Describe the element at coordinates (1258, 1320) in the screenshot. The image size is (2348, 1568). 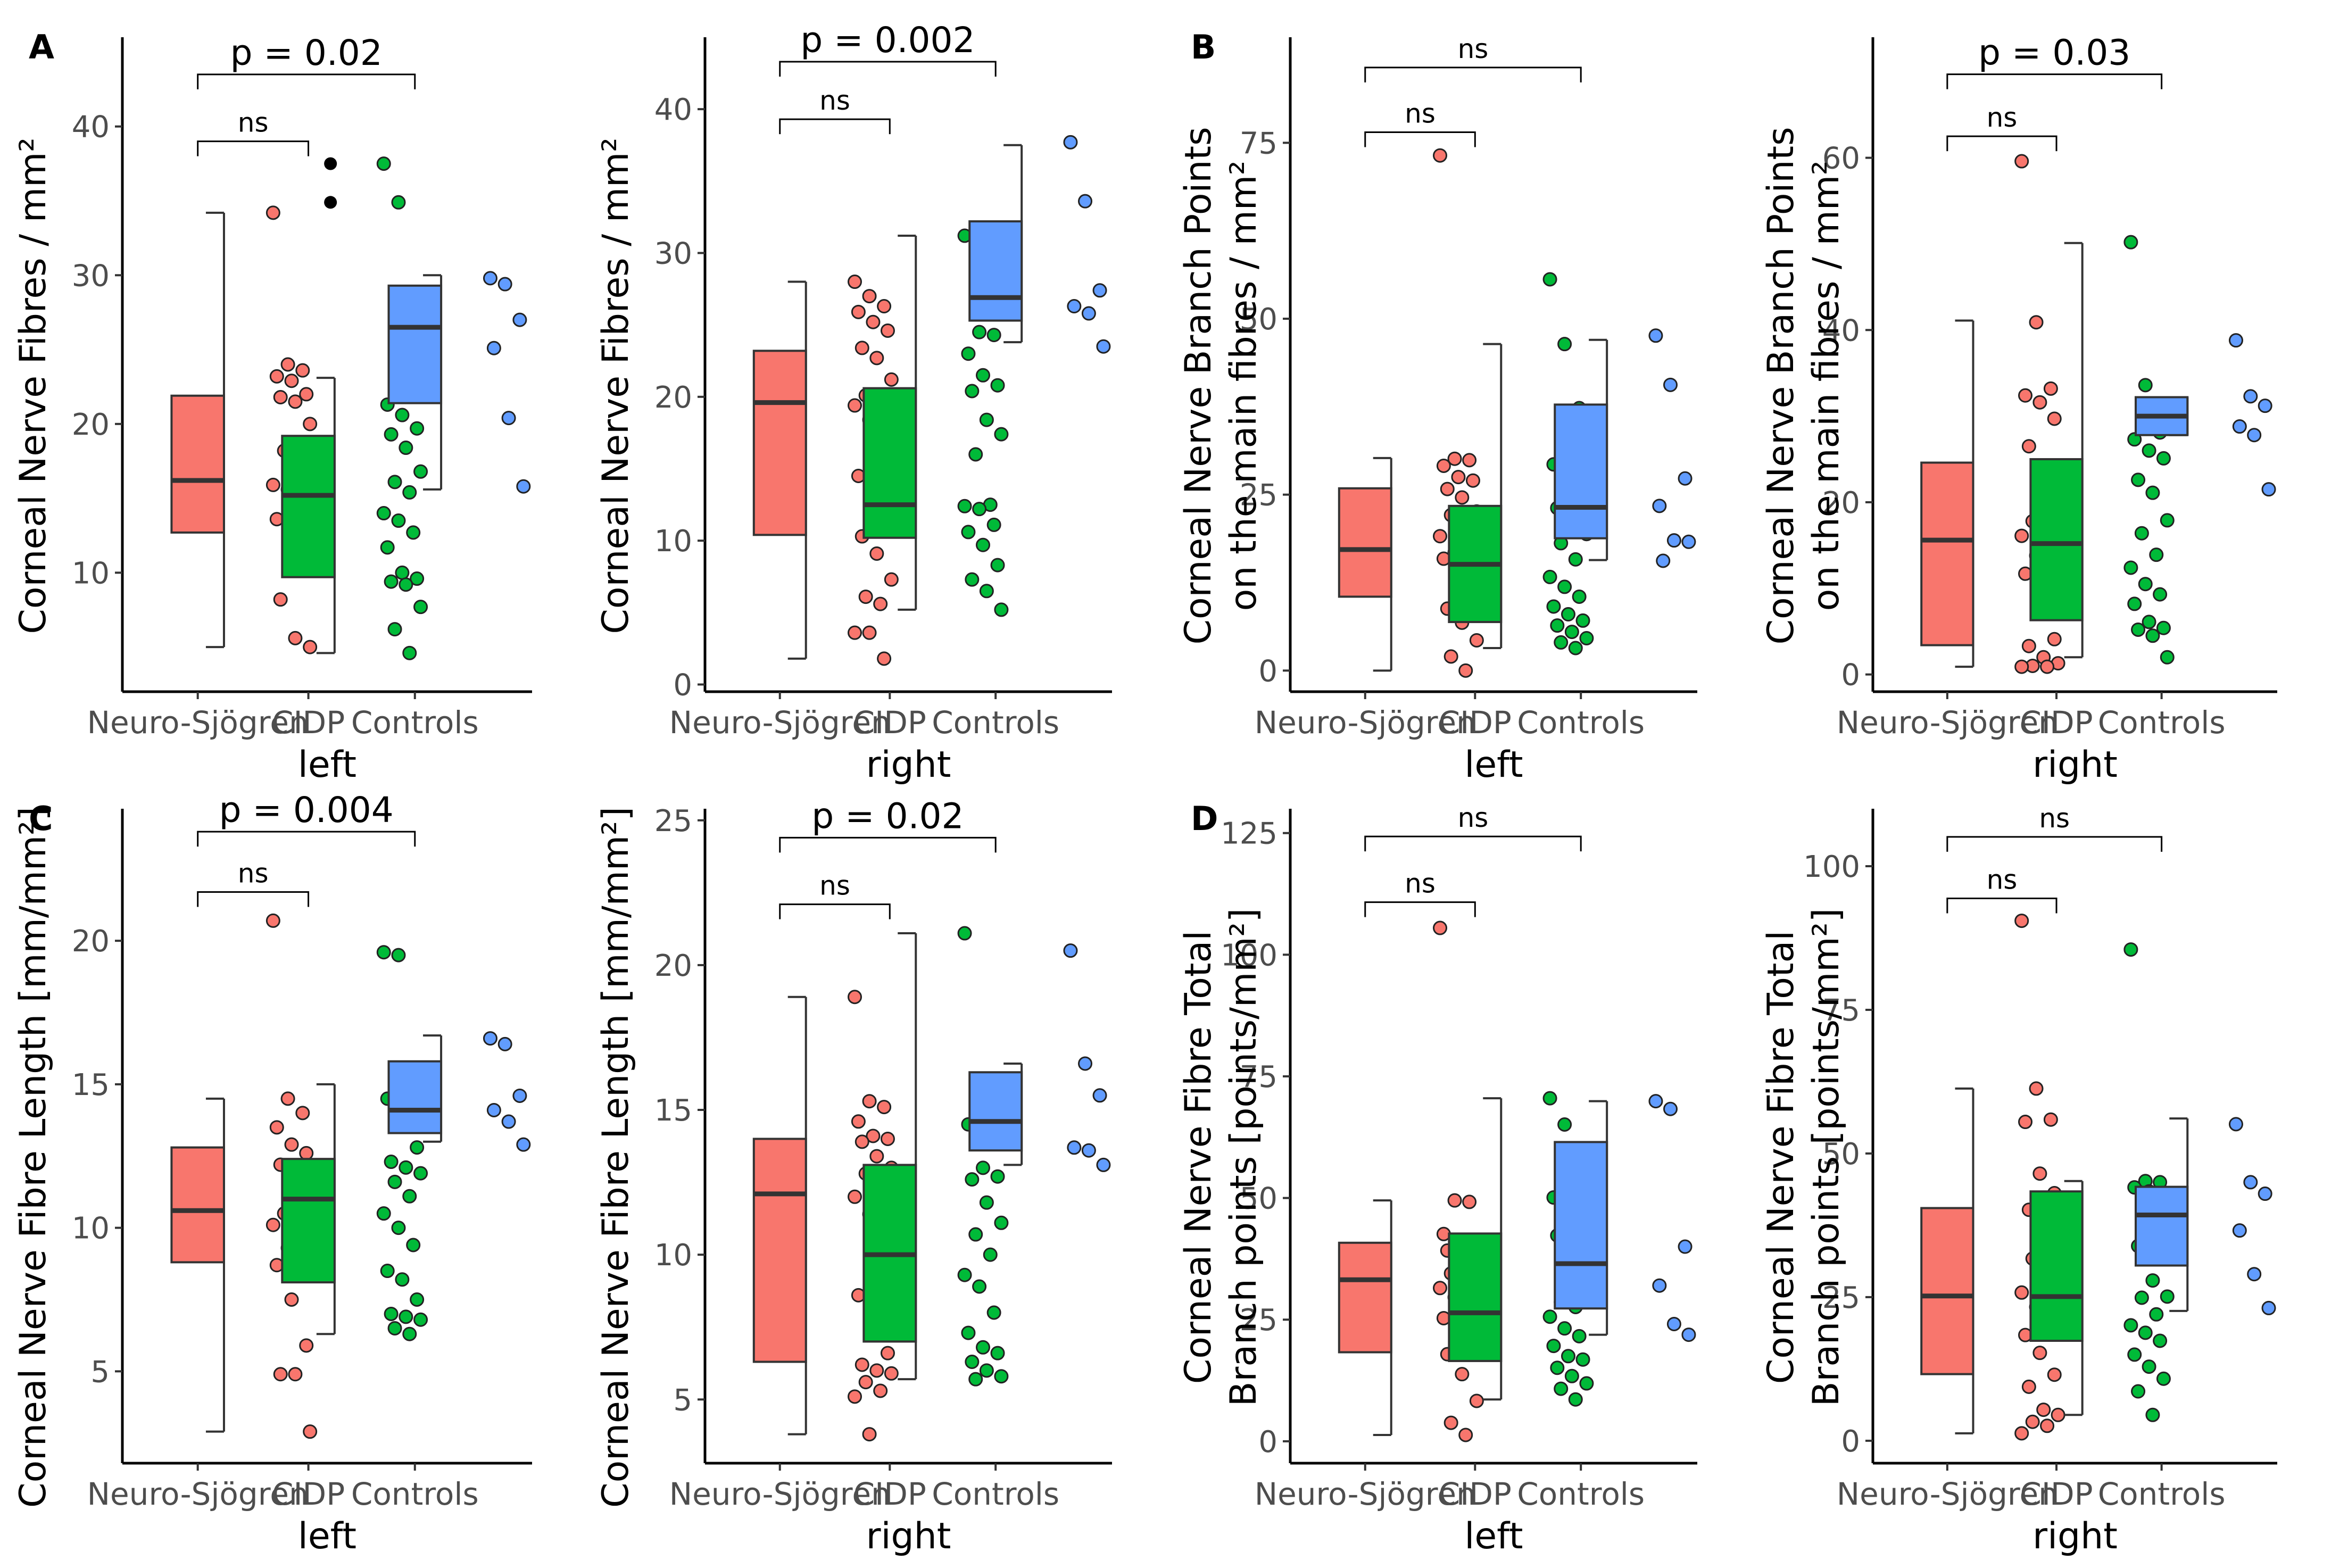
I see `y-tick-label: 25` at that location.